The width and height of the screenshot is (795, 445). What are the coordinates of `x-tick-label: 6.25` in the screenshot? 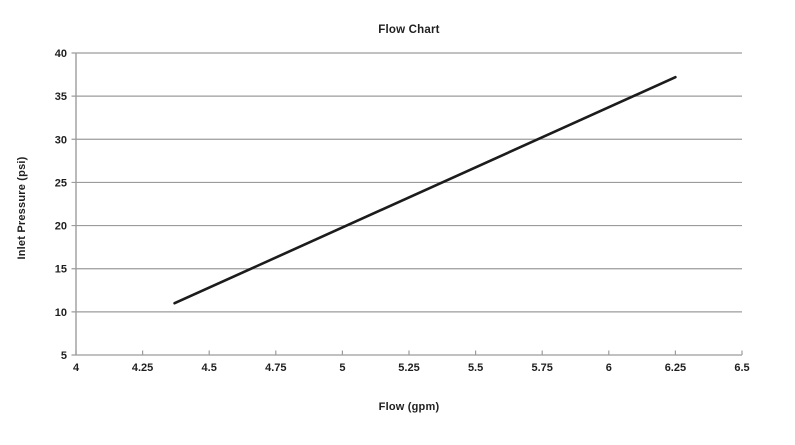 It's located at (675, 368).